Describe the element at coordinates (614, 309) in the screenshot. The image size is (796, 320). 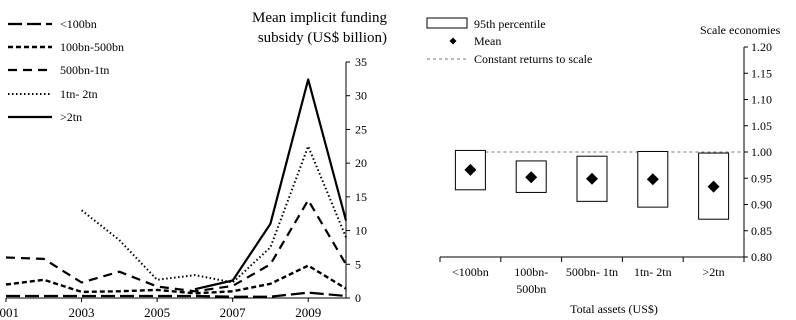
I see `scale-chart-x-label: Total assets (US$)` at that location.